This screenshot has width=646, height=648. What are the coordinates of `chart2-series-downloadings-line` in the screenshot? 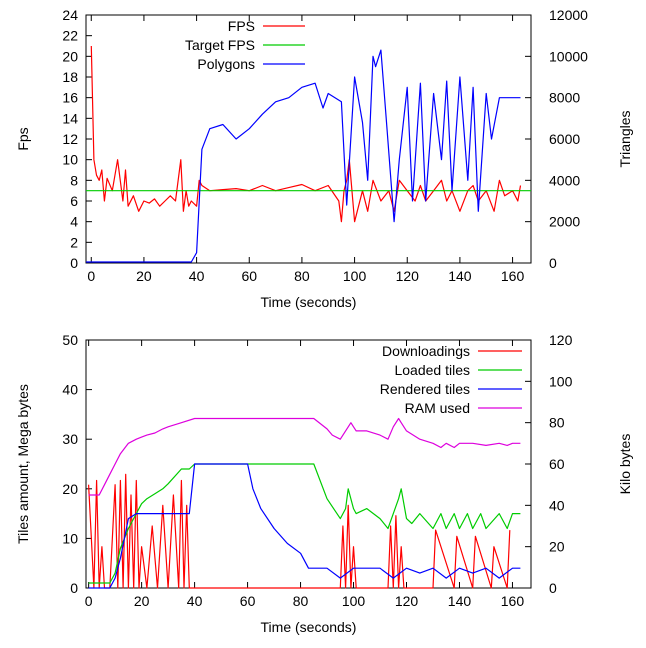 It's located at (299, 531).